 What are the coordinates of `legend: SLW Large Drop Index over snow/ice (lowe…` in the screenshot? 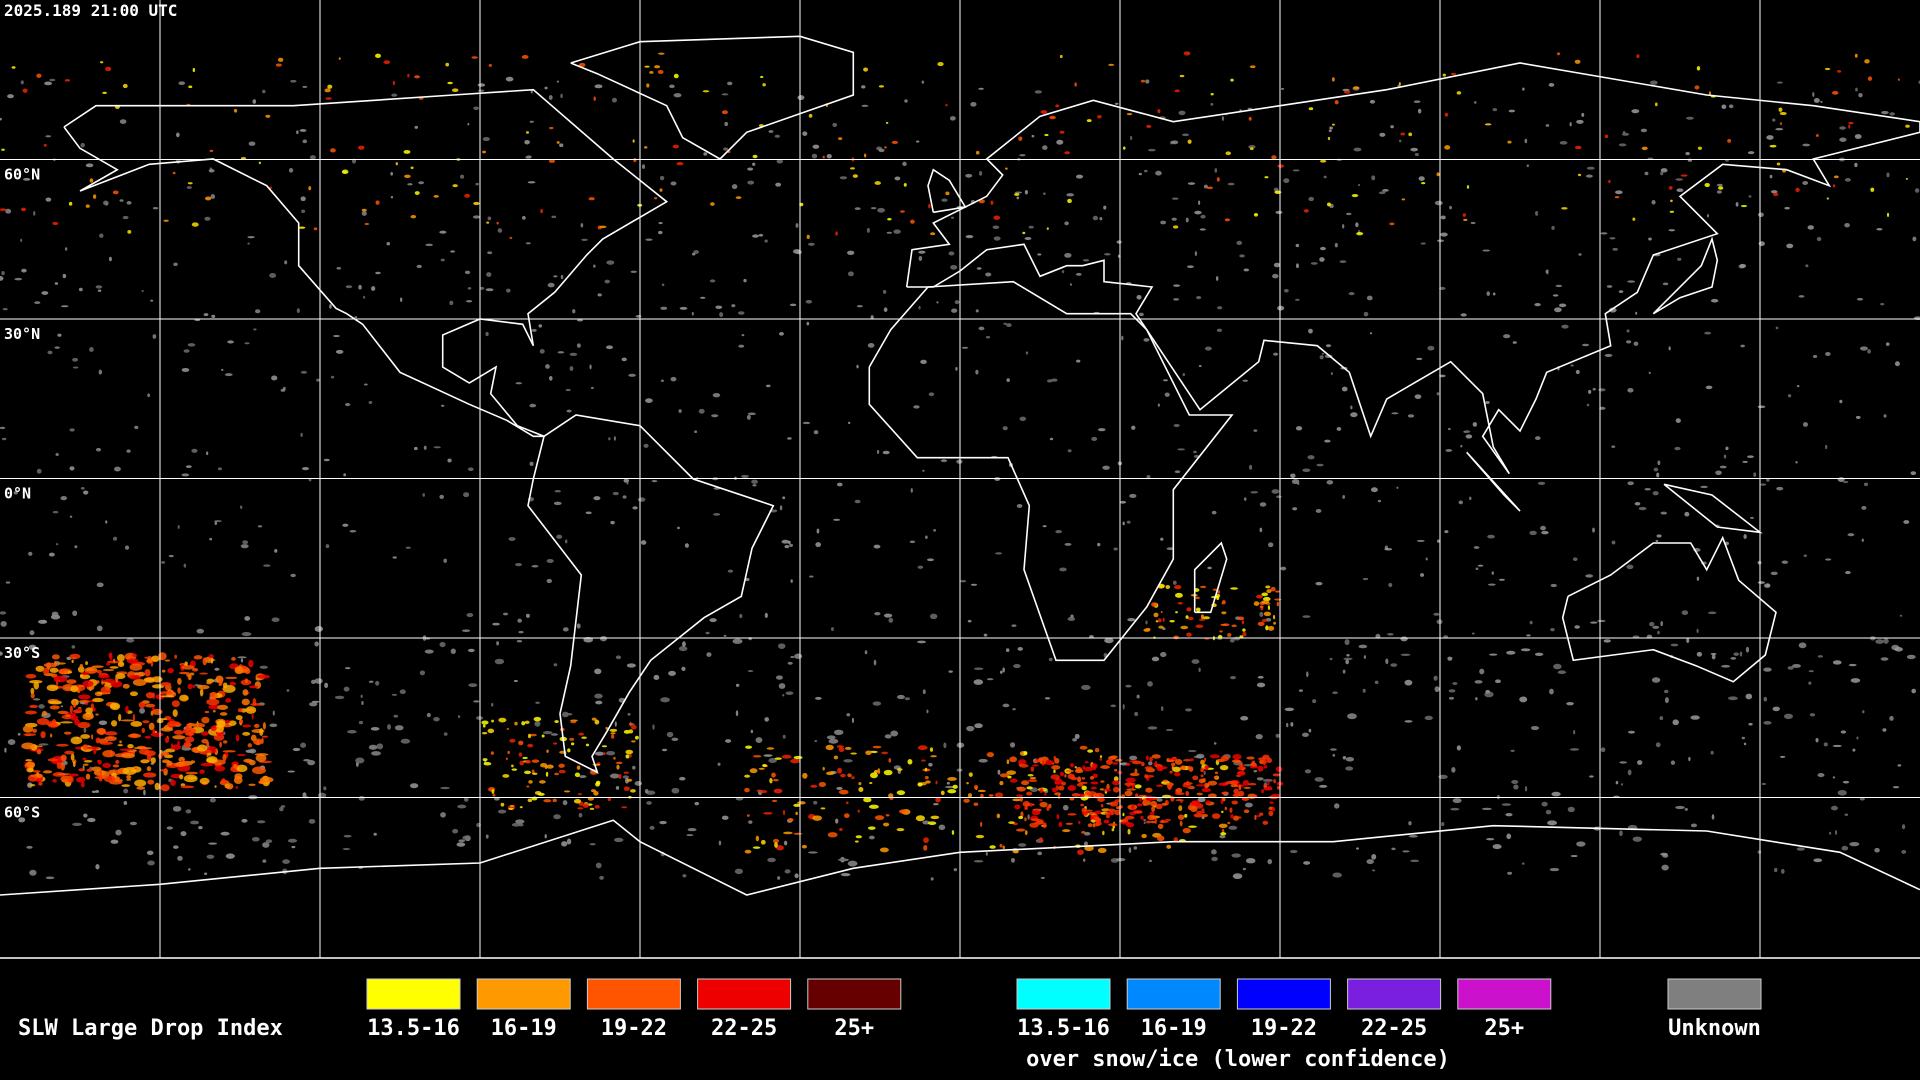 It's located at (890, 1025).